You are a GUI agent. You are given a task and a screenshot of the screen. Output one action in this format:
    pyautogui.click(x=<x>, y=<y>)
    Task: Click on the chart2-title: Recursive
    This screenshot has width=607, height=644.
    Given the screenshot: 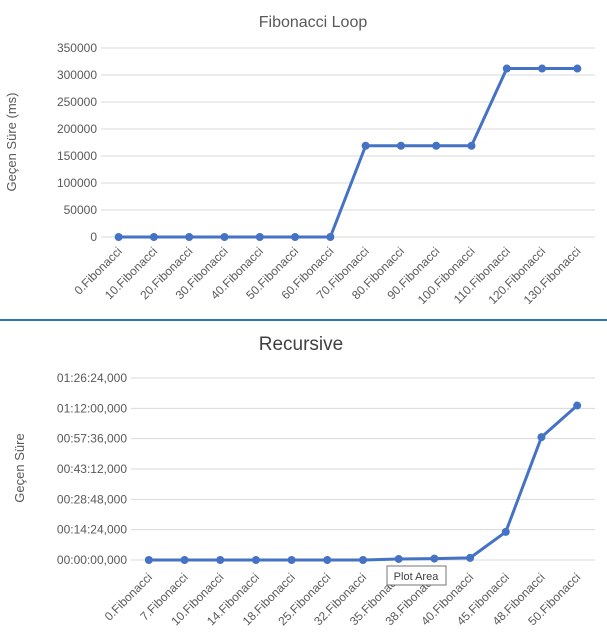 What is the action you would take?
    pyautogui.click(x=301, y=344)
    